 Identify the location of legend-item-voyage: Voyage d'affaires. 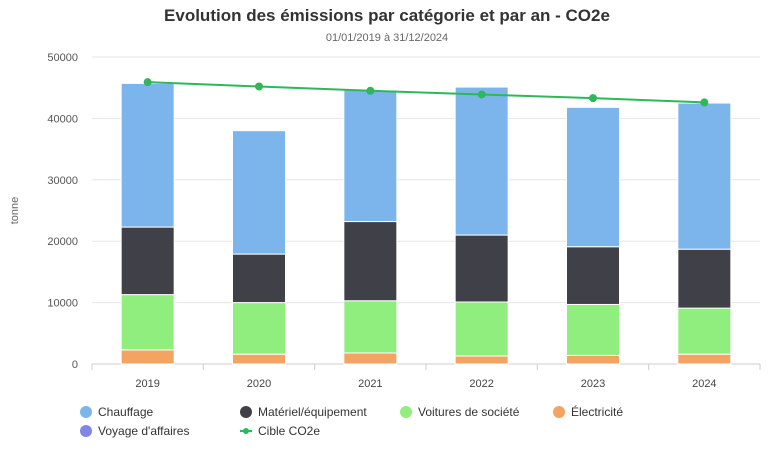
(134, 431).